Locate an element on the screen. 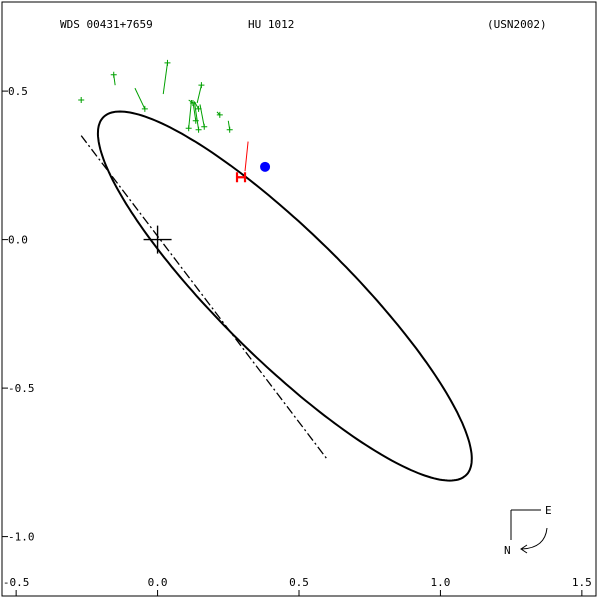 The height and width of the screenshot is (600, 600). predicted-position-dot is located at coordinates (265, 166).